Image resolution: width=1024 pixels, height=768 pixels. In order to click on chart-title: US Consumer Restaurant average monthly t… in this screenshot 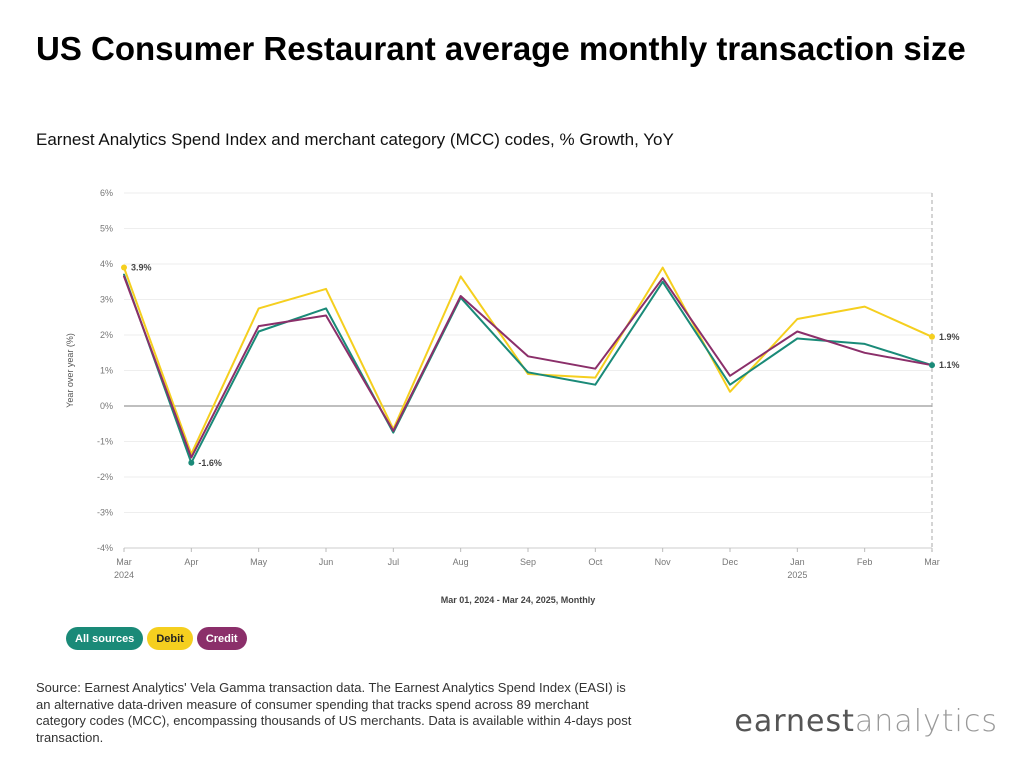, I will do `click(501, 48)`.